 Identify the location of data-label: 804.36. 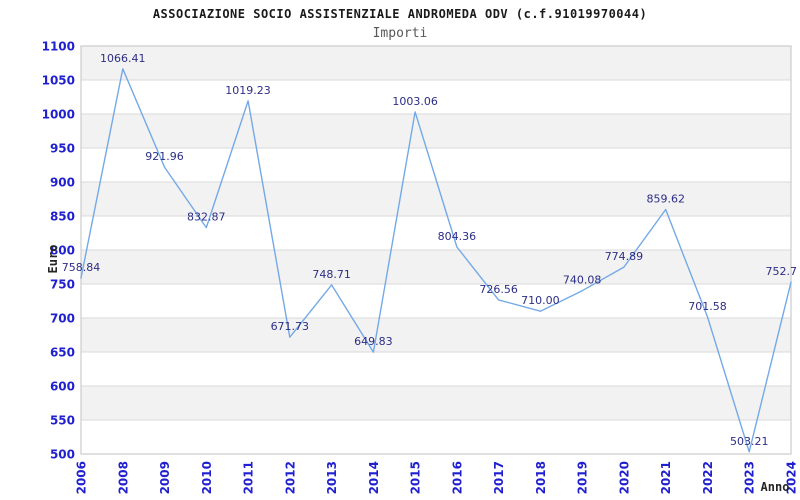
(457, 236).